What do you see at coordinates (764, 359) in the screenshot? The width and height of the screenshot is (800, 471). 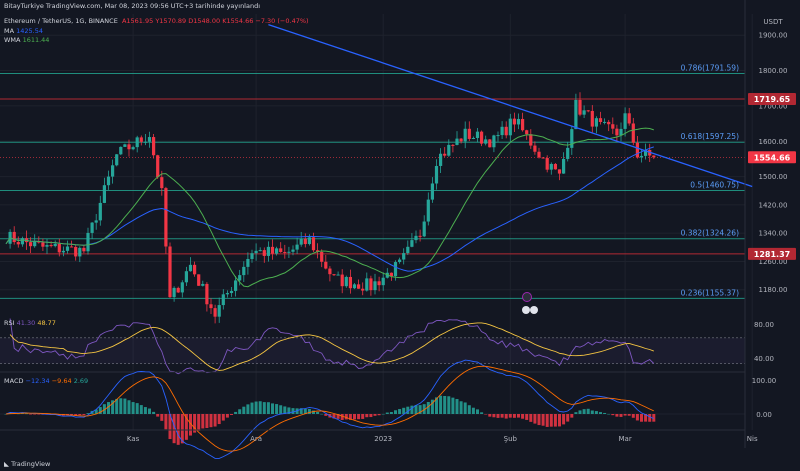 I see `rsi-tick-label: 40.00` at bounding box center [764, 359].